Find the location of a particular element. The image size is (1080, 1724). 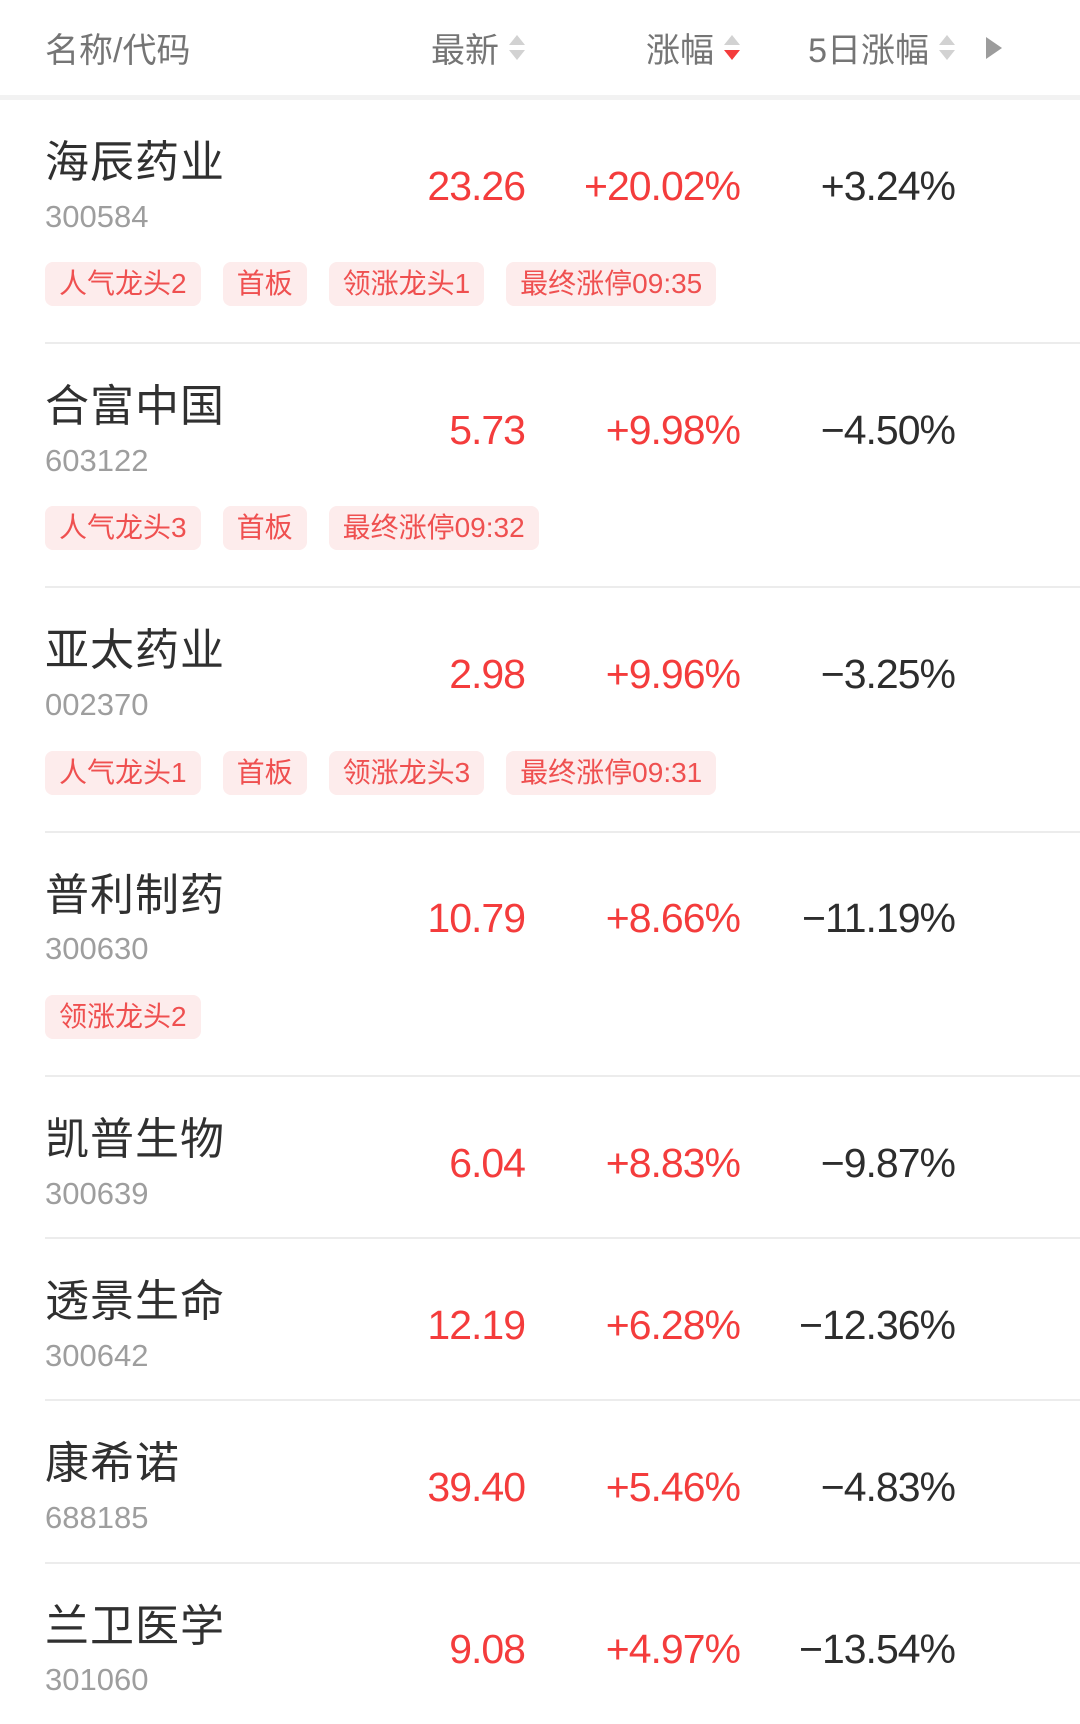

change-percent: +8.66% is located at coordinates (673, 918).